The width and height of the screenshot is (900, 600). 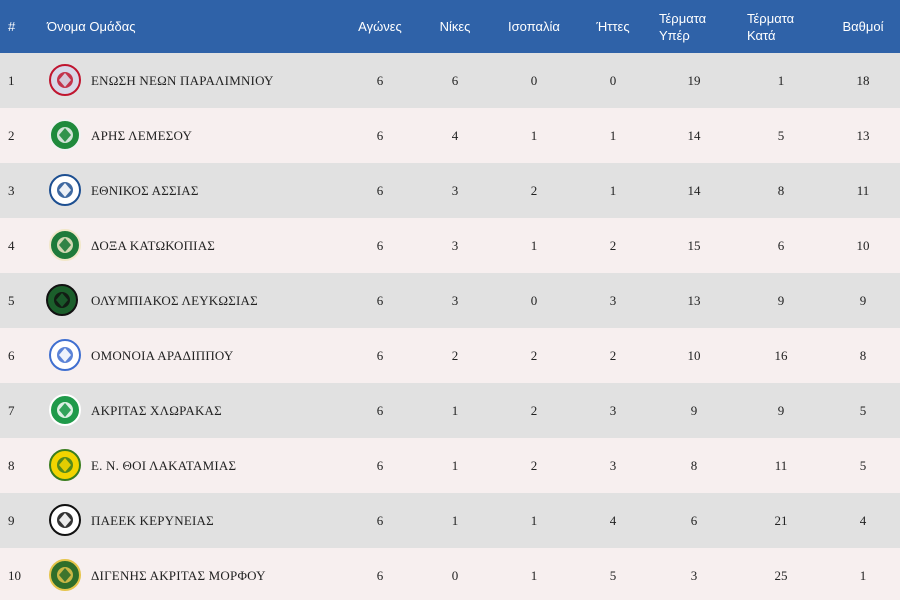 I want to click on team-name-link: ΑΚΡΙΤΑΣ ΧΛΩΡΑΚΑΣ, so click(x=156, y=410).